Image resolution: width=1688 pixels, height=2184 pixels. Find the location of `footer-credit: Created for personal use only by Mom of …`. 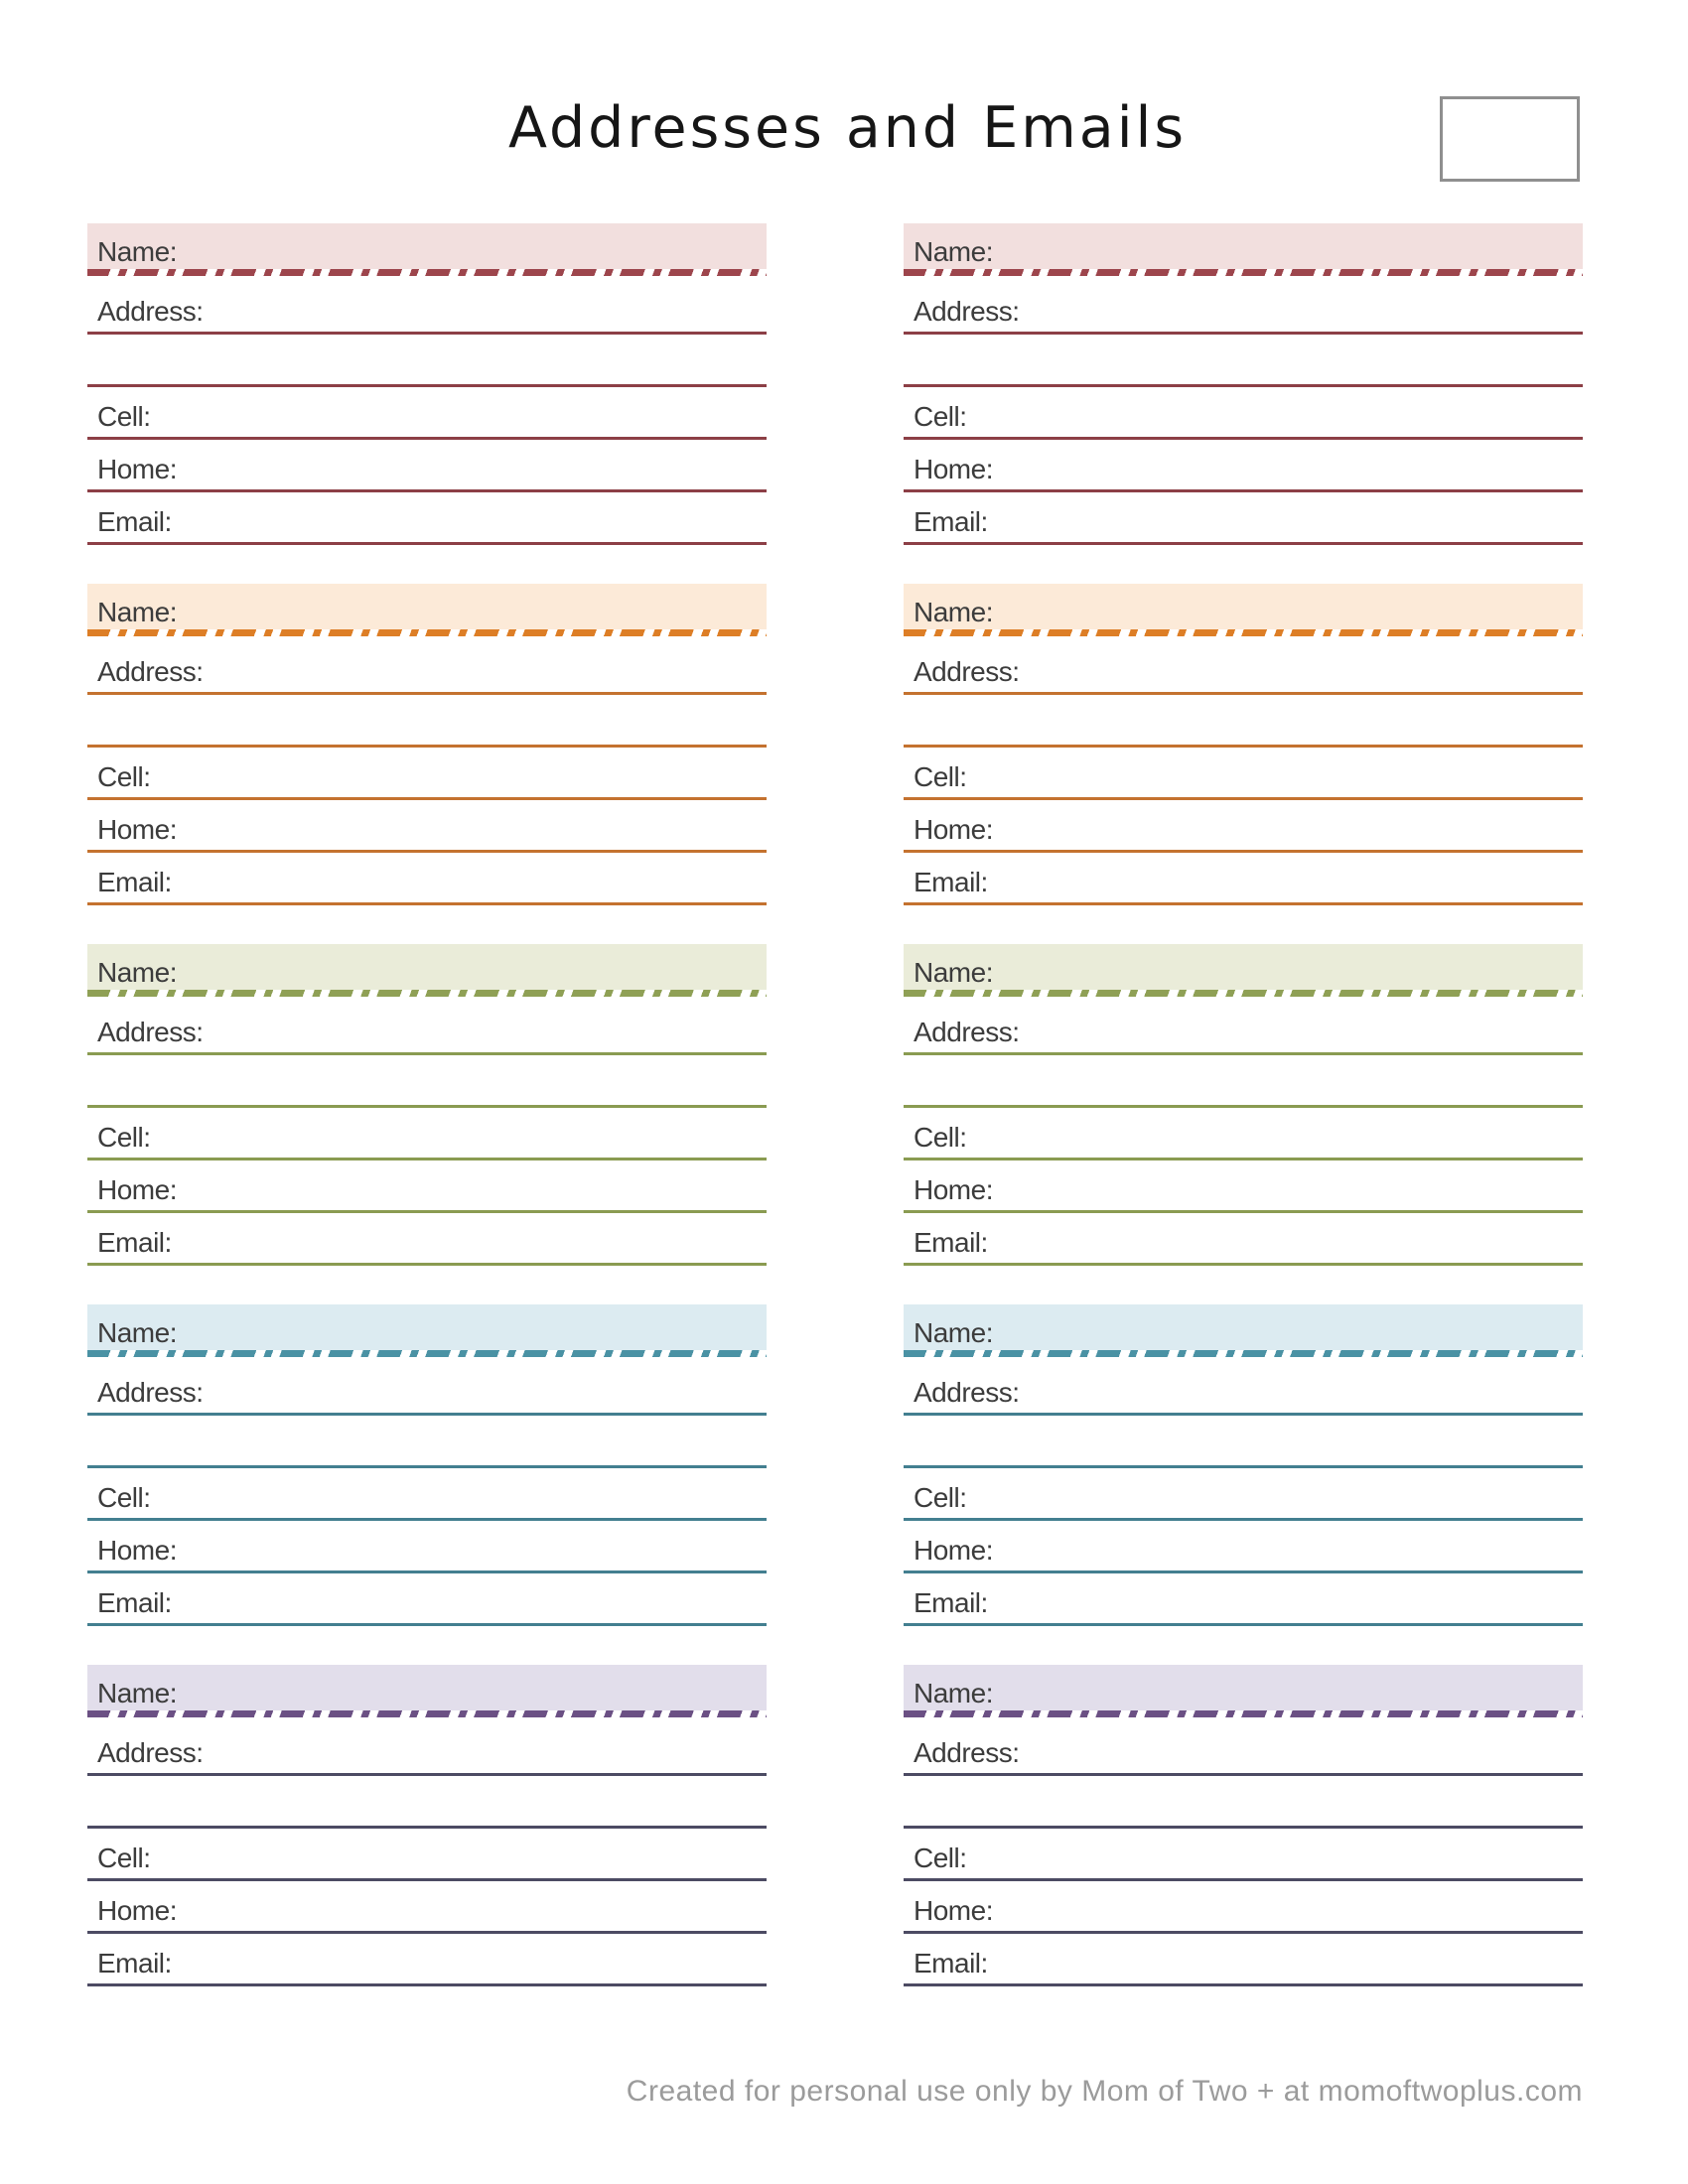

footer-credit: Created for personal use only by Mom of … is located at coordinates (1104, 2091).